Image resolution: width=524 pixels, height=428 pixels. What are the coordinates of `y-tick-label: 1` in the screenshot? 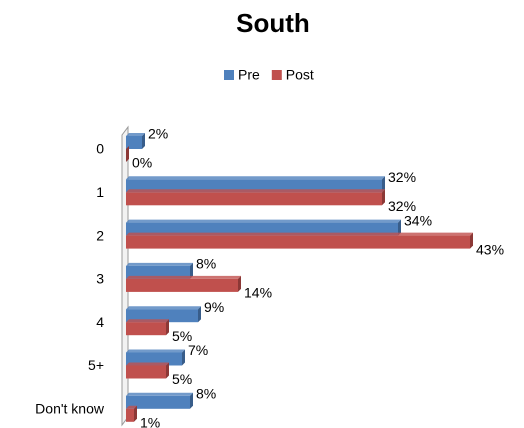 It's located at (100, 192).